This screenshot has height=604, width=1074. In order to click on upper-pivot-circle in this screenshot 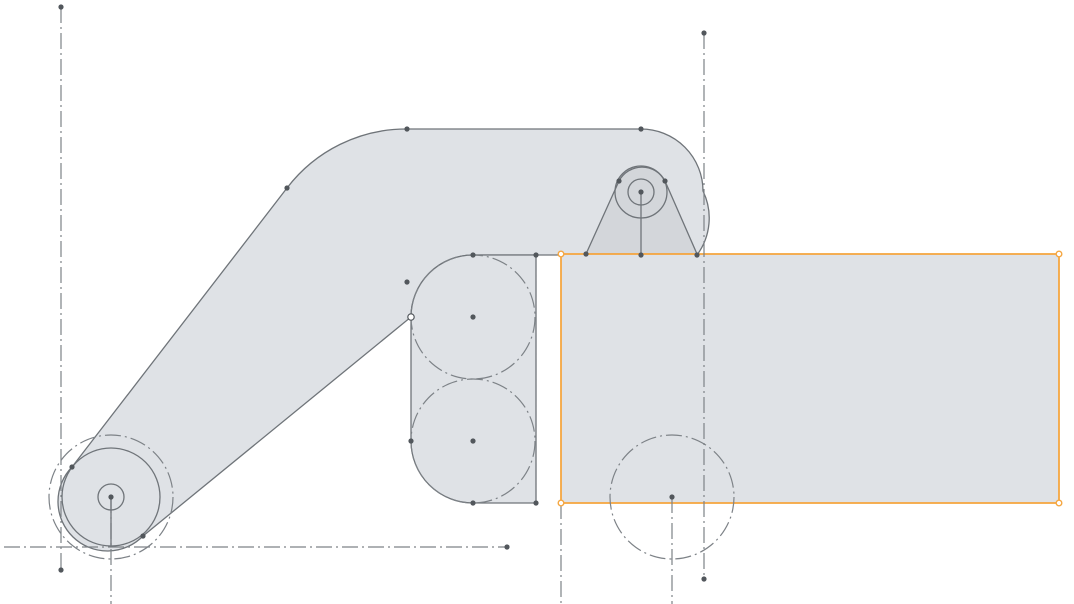, I will do `click(641, 192)`.